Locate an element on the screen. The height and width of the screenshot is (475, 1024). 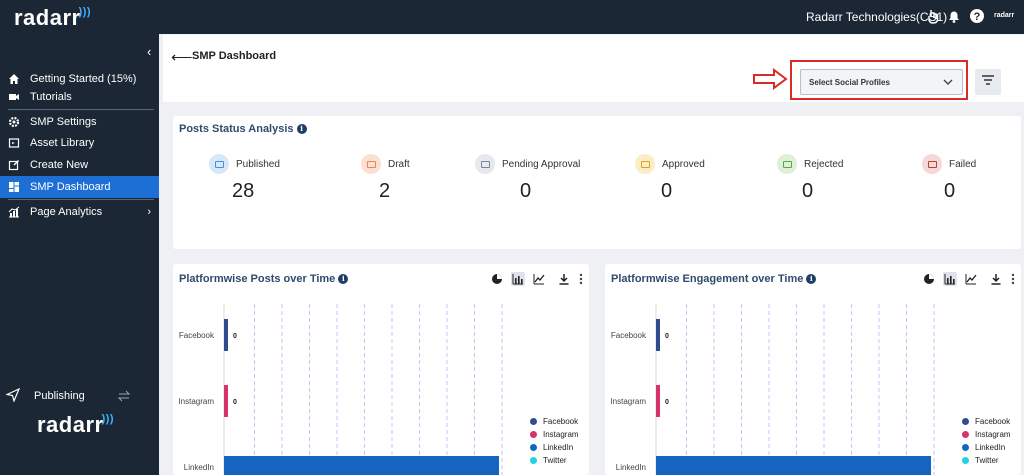
publishing-label: Publishing is located at coordinates (59, 396).